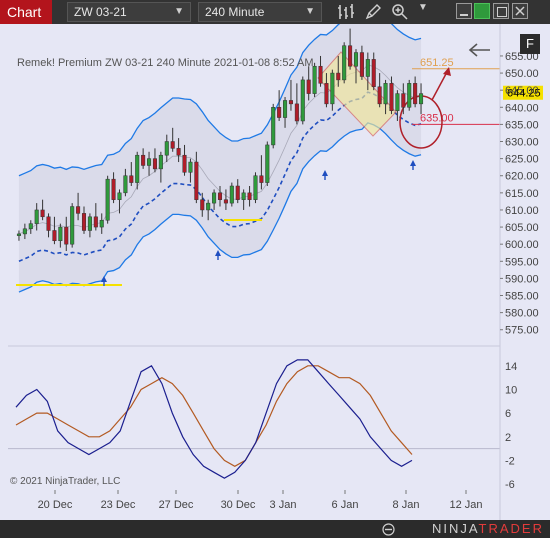 Image resolution: width=550 pixels, height=538 pixels. Describe the element at coordinates (501, 11) in the screenshot. I see `restore-button` at that location.